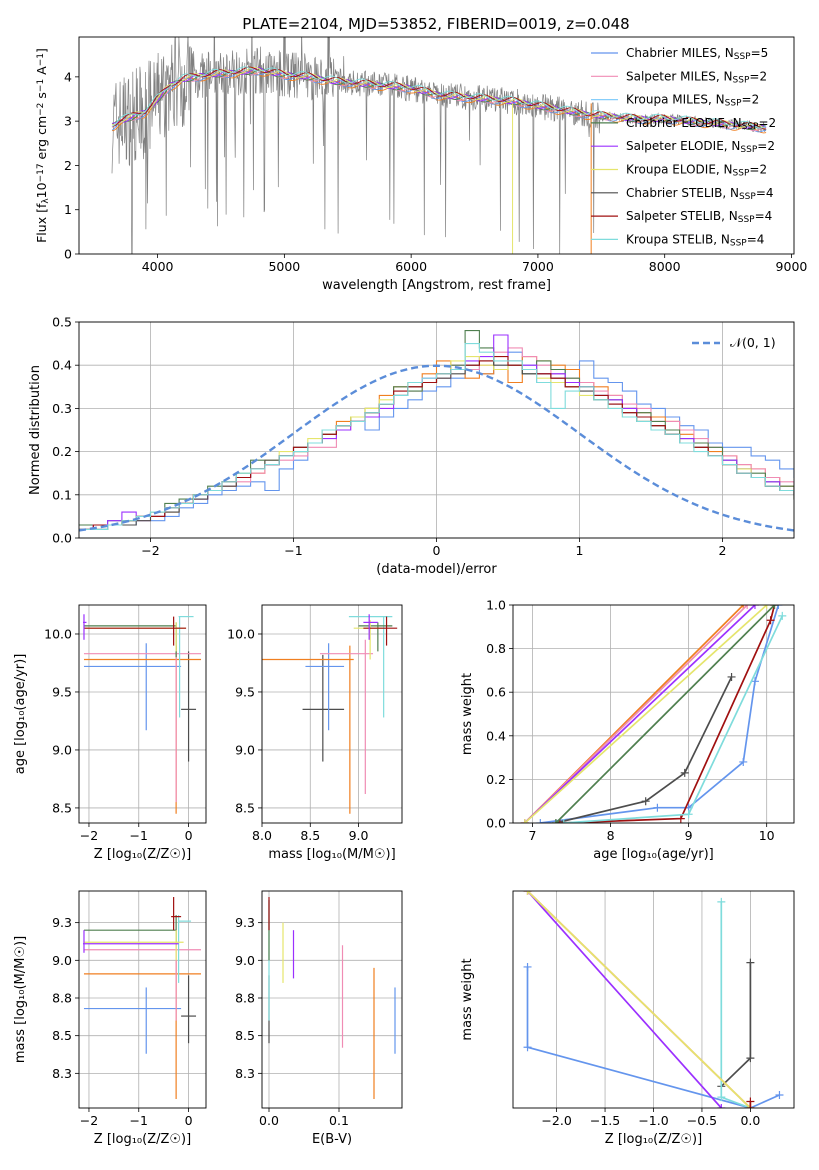  What do you see at coordinates (792, 266) in the screenshot?
I see `x-tick-label: 9000` at bounding box center [792, 266].